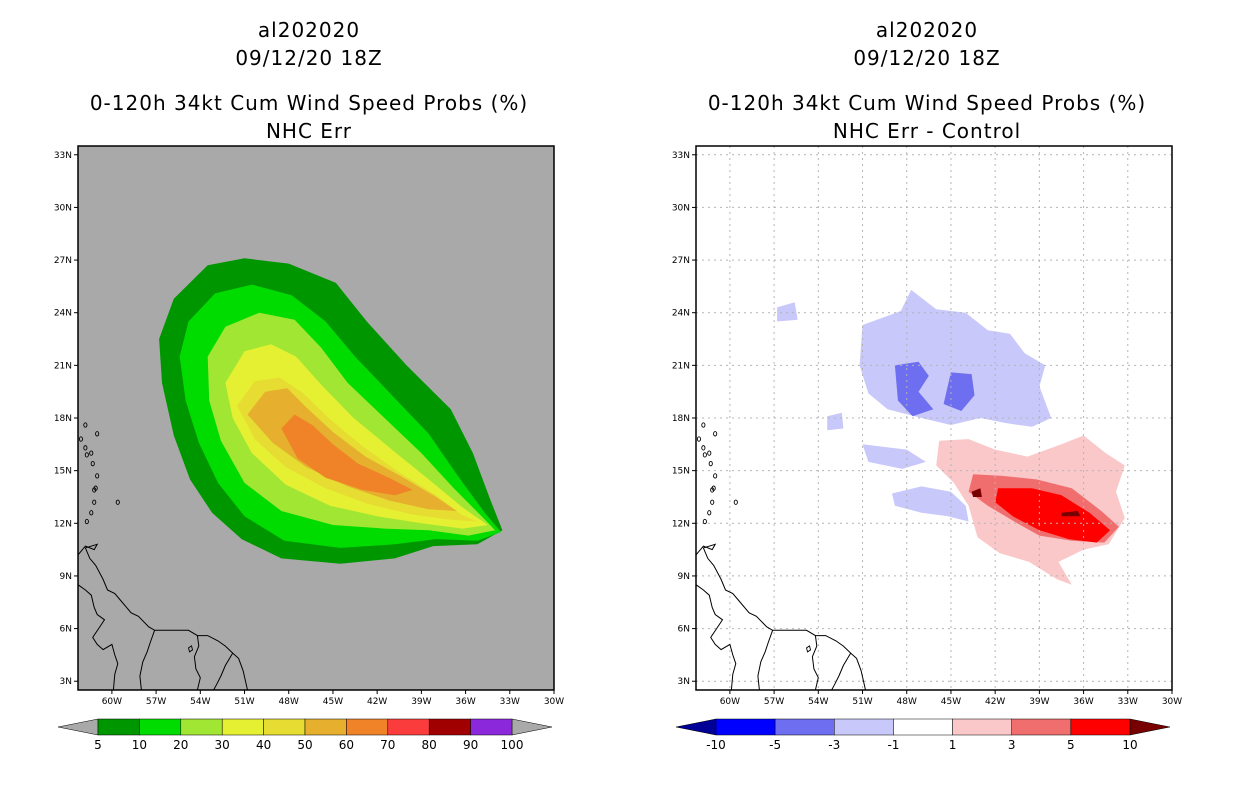  Describe the element at coordinates (309, 131) in the screenshot. I see `chart-title-experiment: NHC Err` at that location.